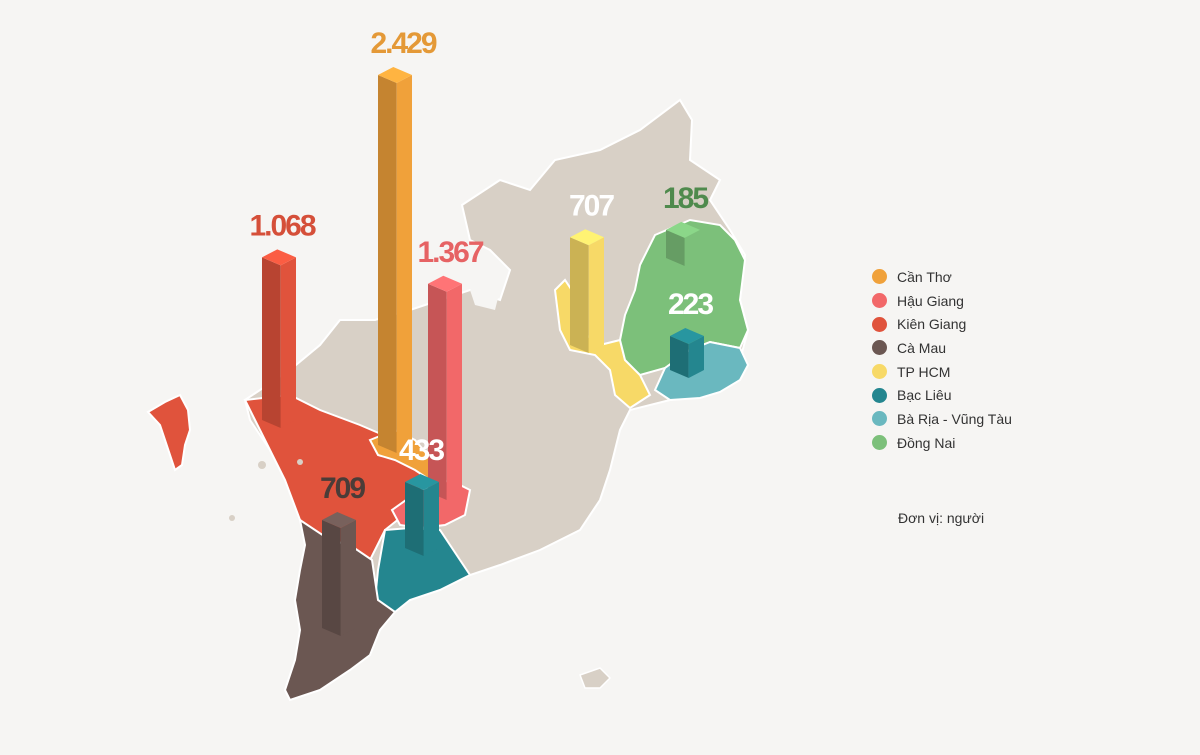 This screenshot has width=1200, height=755. Describe the element at coordinates (342, 488) in the screenshot. I see `bar-value-label: 709` at that location.